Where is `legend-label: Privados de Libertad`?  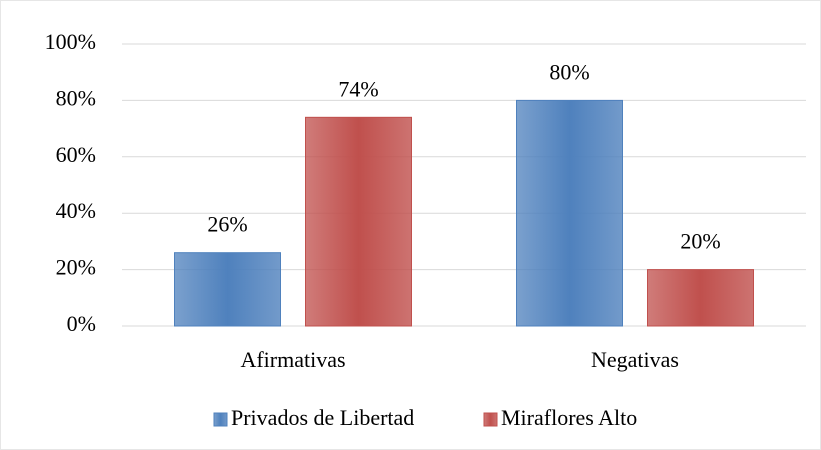
legend-label: Privados de Libertad is located at coordinates (322, 417).